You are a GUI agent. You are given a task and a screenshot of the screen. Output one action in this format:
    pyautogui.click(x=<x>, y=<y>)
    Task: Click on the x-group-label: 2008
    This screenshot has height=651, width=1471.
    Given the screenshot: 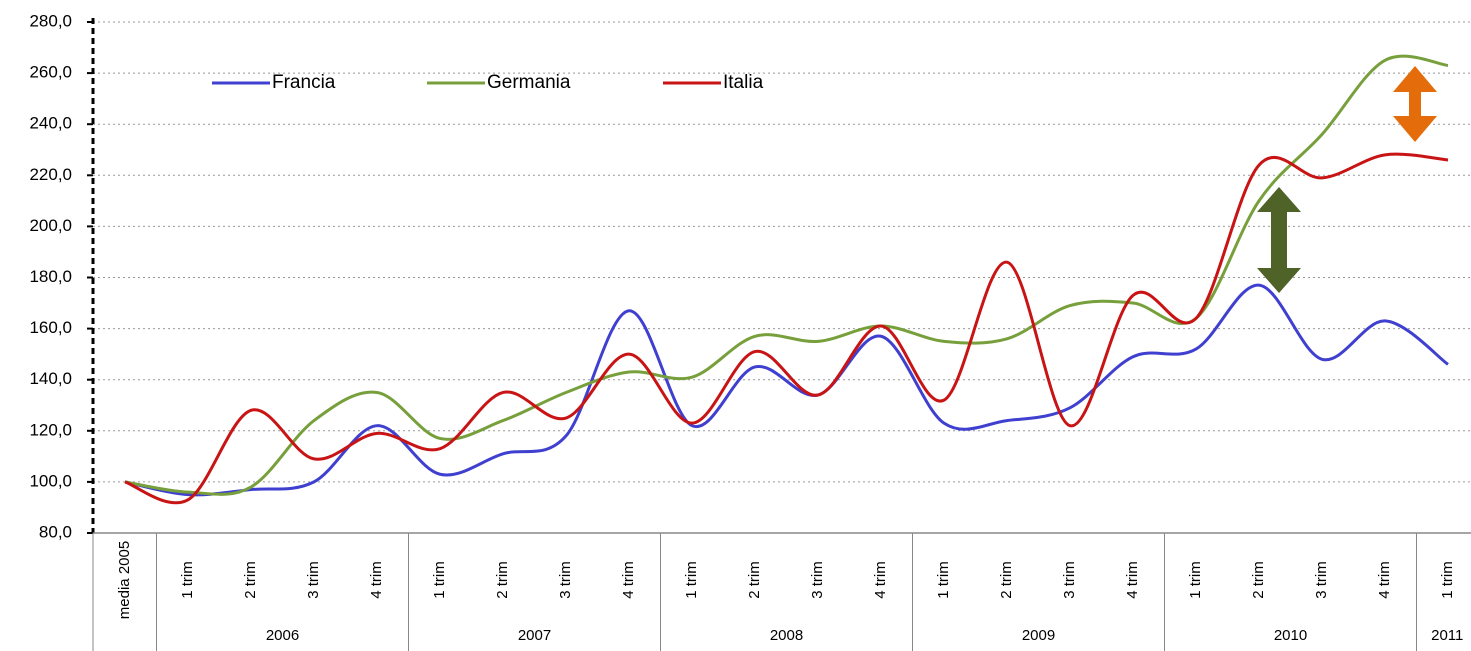 What is the action you would take?
    pyautogui.click(x=786, y=635)
    